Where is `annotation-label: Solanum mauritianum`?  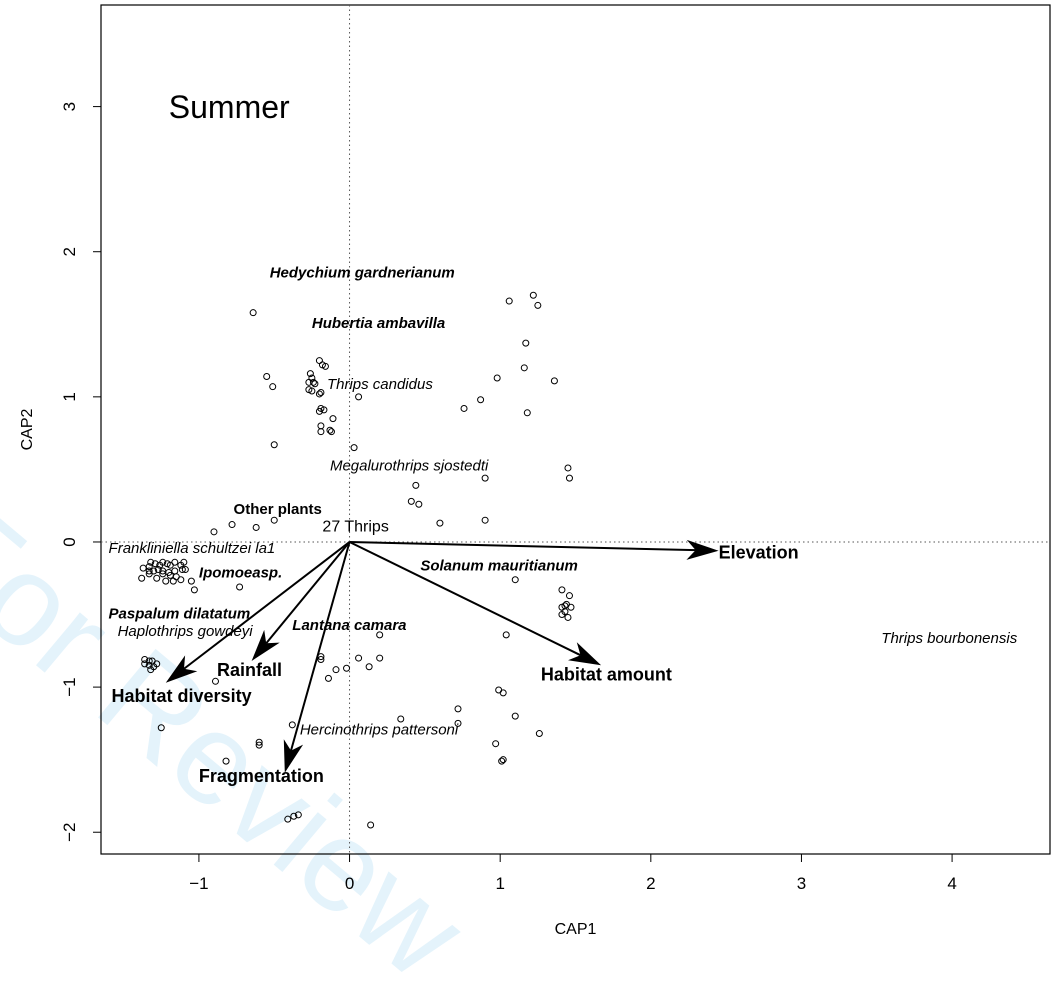 annotation-label: Solanum mauritianum is located at coordinates (499, 565).